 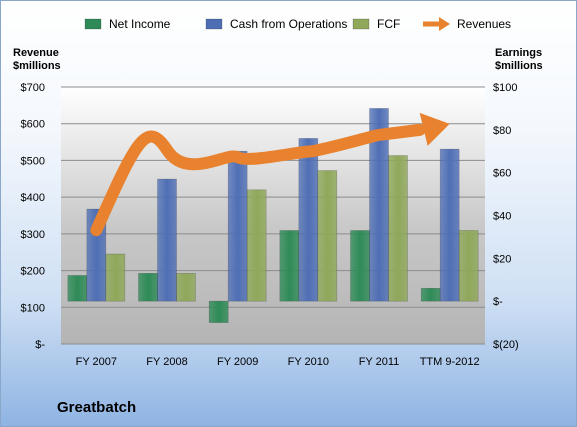 I want to click on right-axis-title-text: Earnings $millions, so click(x=519, y=59).